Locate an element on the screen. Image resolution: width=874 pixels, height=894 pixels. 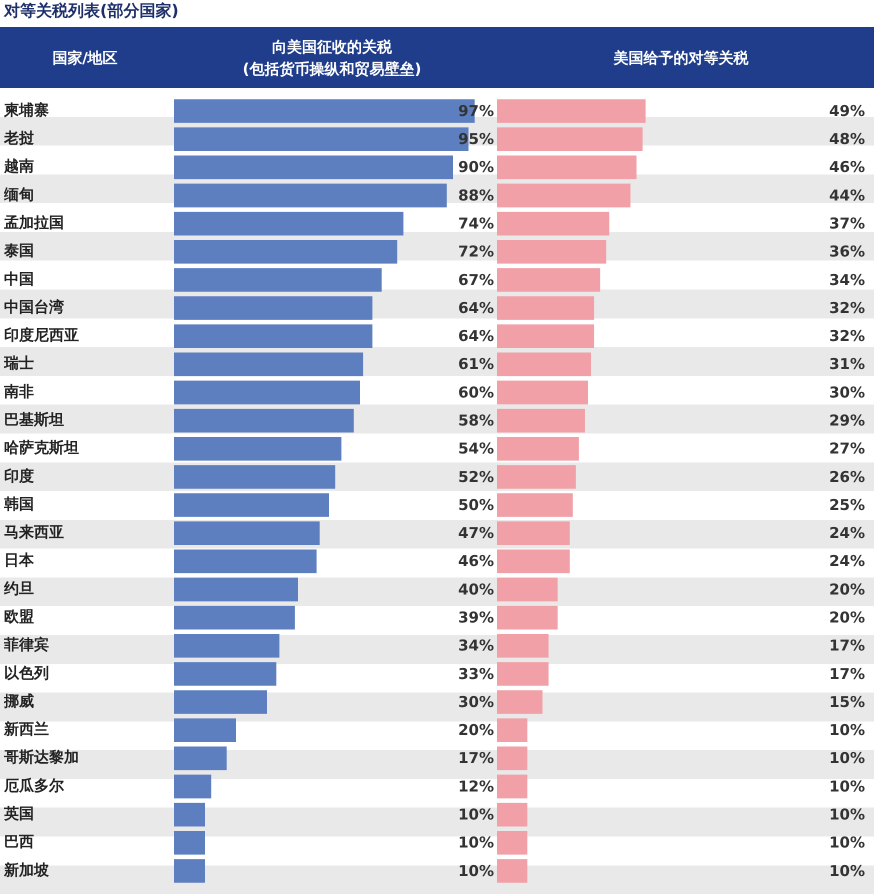
data-label: 33% is located at coordinates (476, 673).